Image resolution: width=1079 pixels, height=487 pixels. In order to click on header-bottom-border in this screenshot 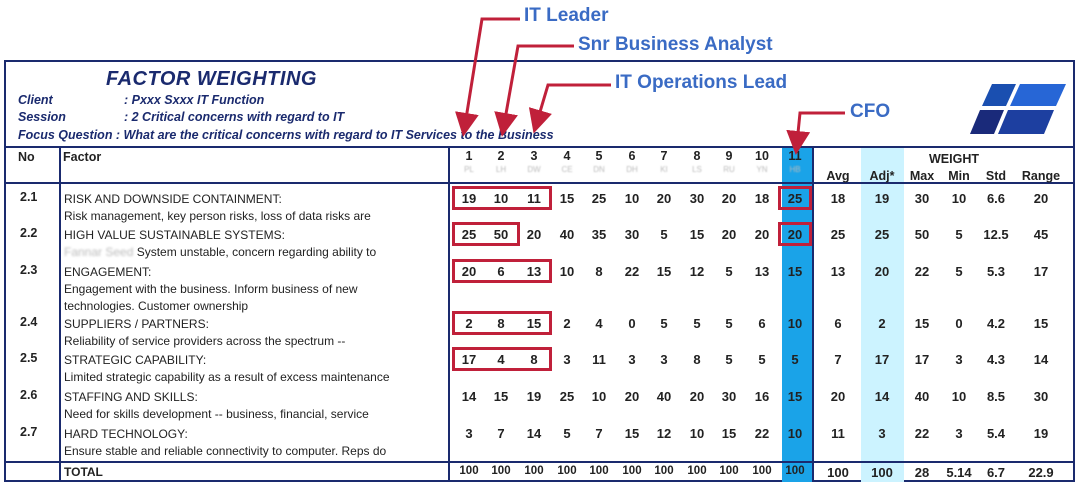, I will do `click(540, 183)`.